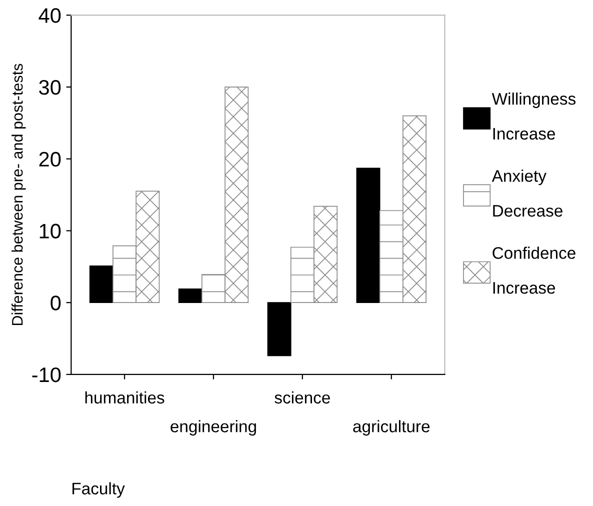 The height and width of the screenshot is (506, 593). I want to click on y-tick-label: 20, so click(50, 159).